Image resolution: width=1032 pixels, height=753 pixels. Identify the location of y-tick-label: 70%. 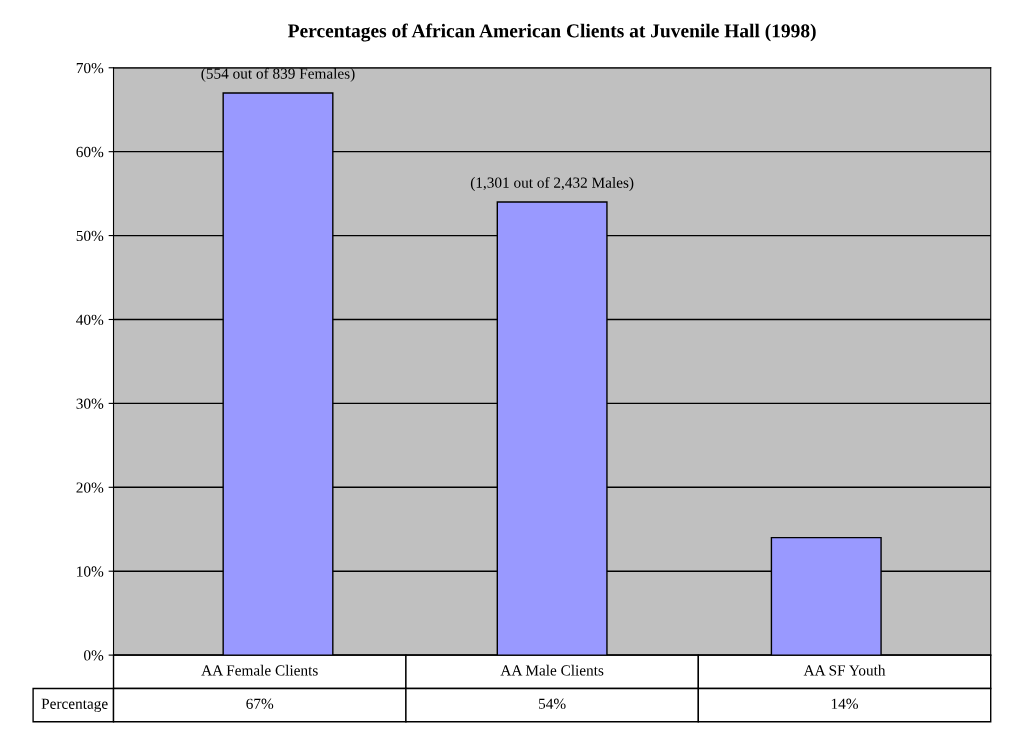
(90, 68).